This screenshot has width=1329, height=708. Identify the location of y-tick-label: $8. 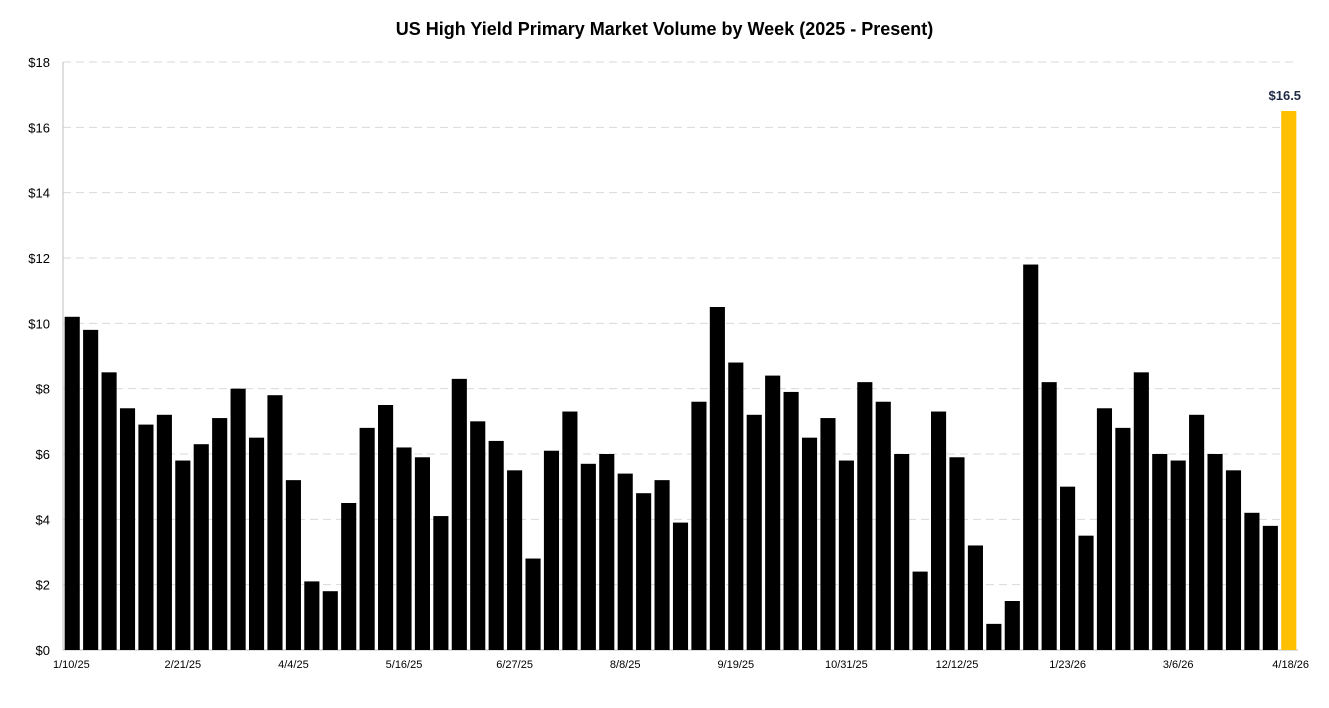
(43, 389).